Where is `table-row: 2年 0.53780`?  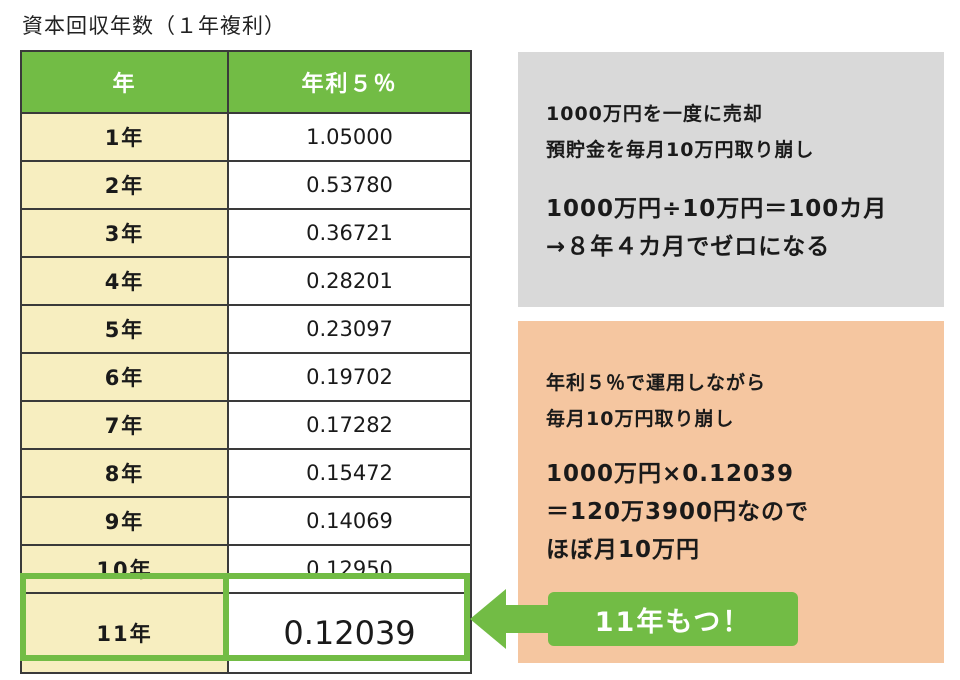
table-row: 2年 0.53780 is located at coordinates (246, 185).